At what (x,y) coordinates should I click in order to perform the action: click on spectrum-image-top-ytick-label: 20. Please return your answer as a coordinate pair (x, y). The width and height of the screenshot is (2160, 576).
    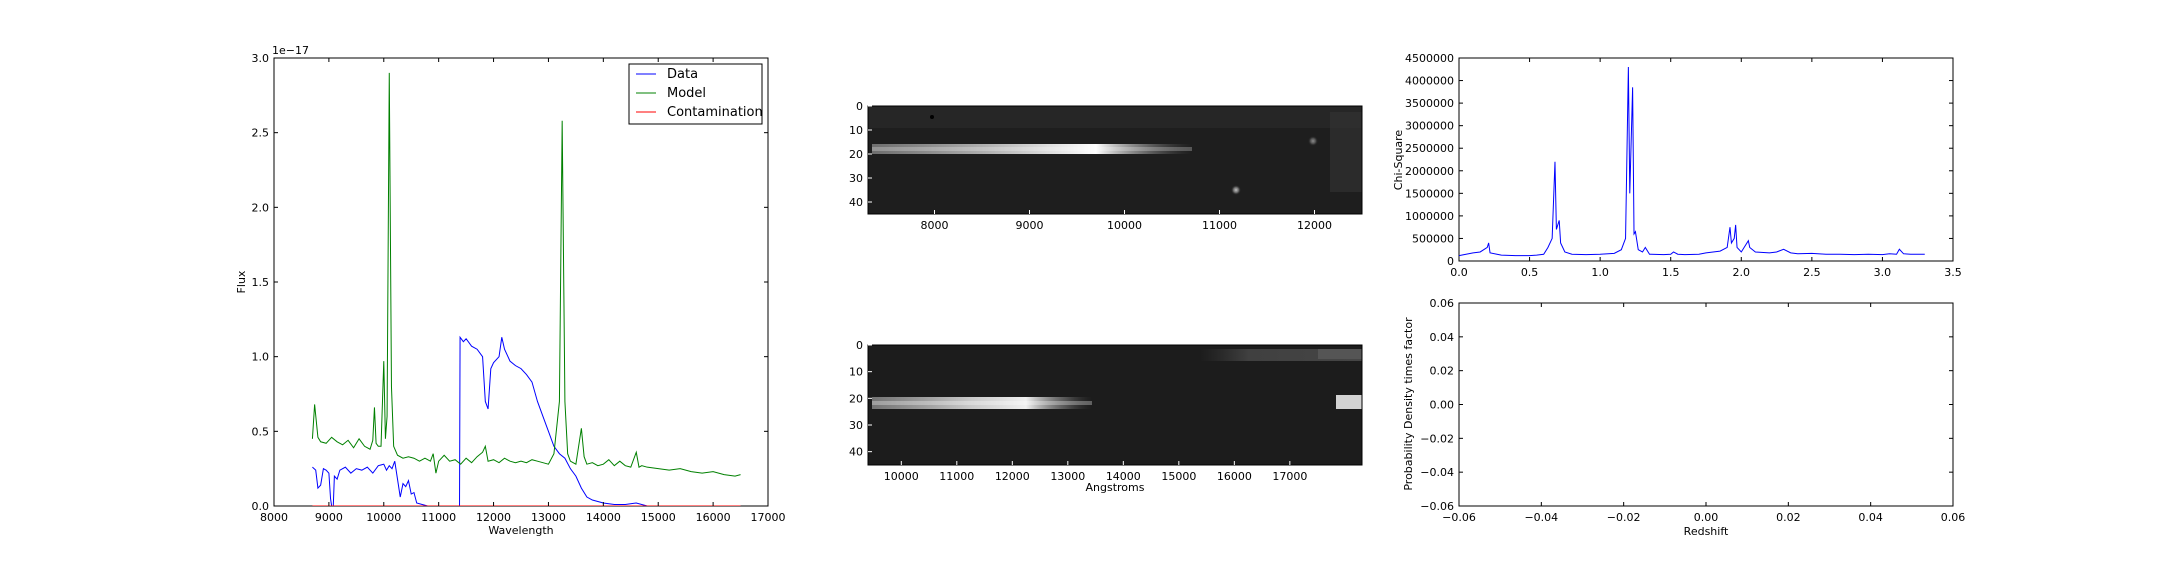
    Looking at the image, I should click on (856, 154).